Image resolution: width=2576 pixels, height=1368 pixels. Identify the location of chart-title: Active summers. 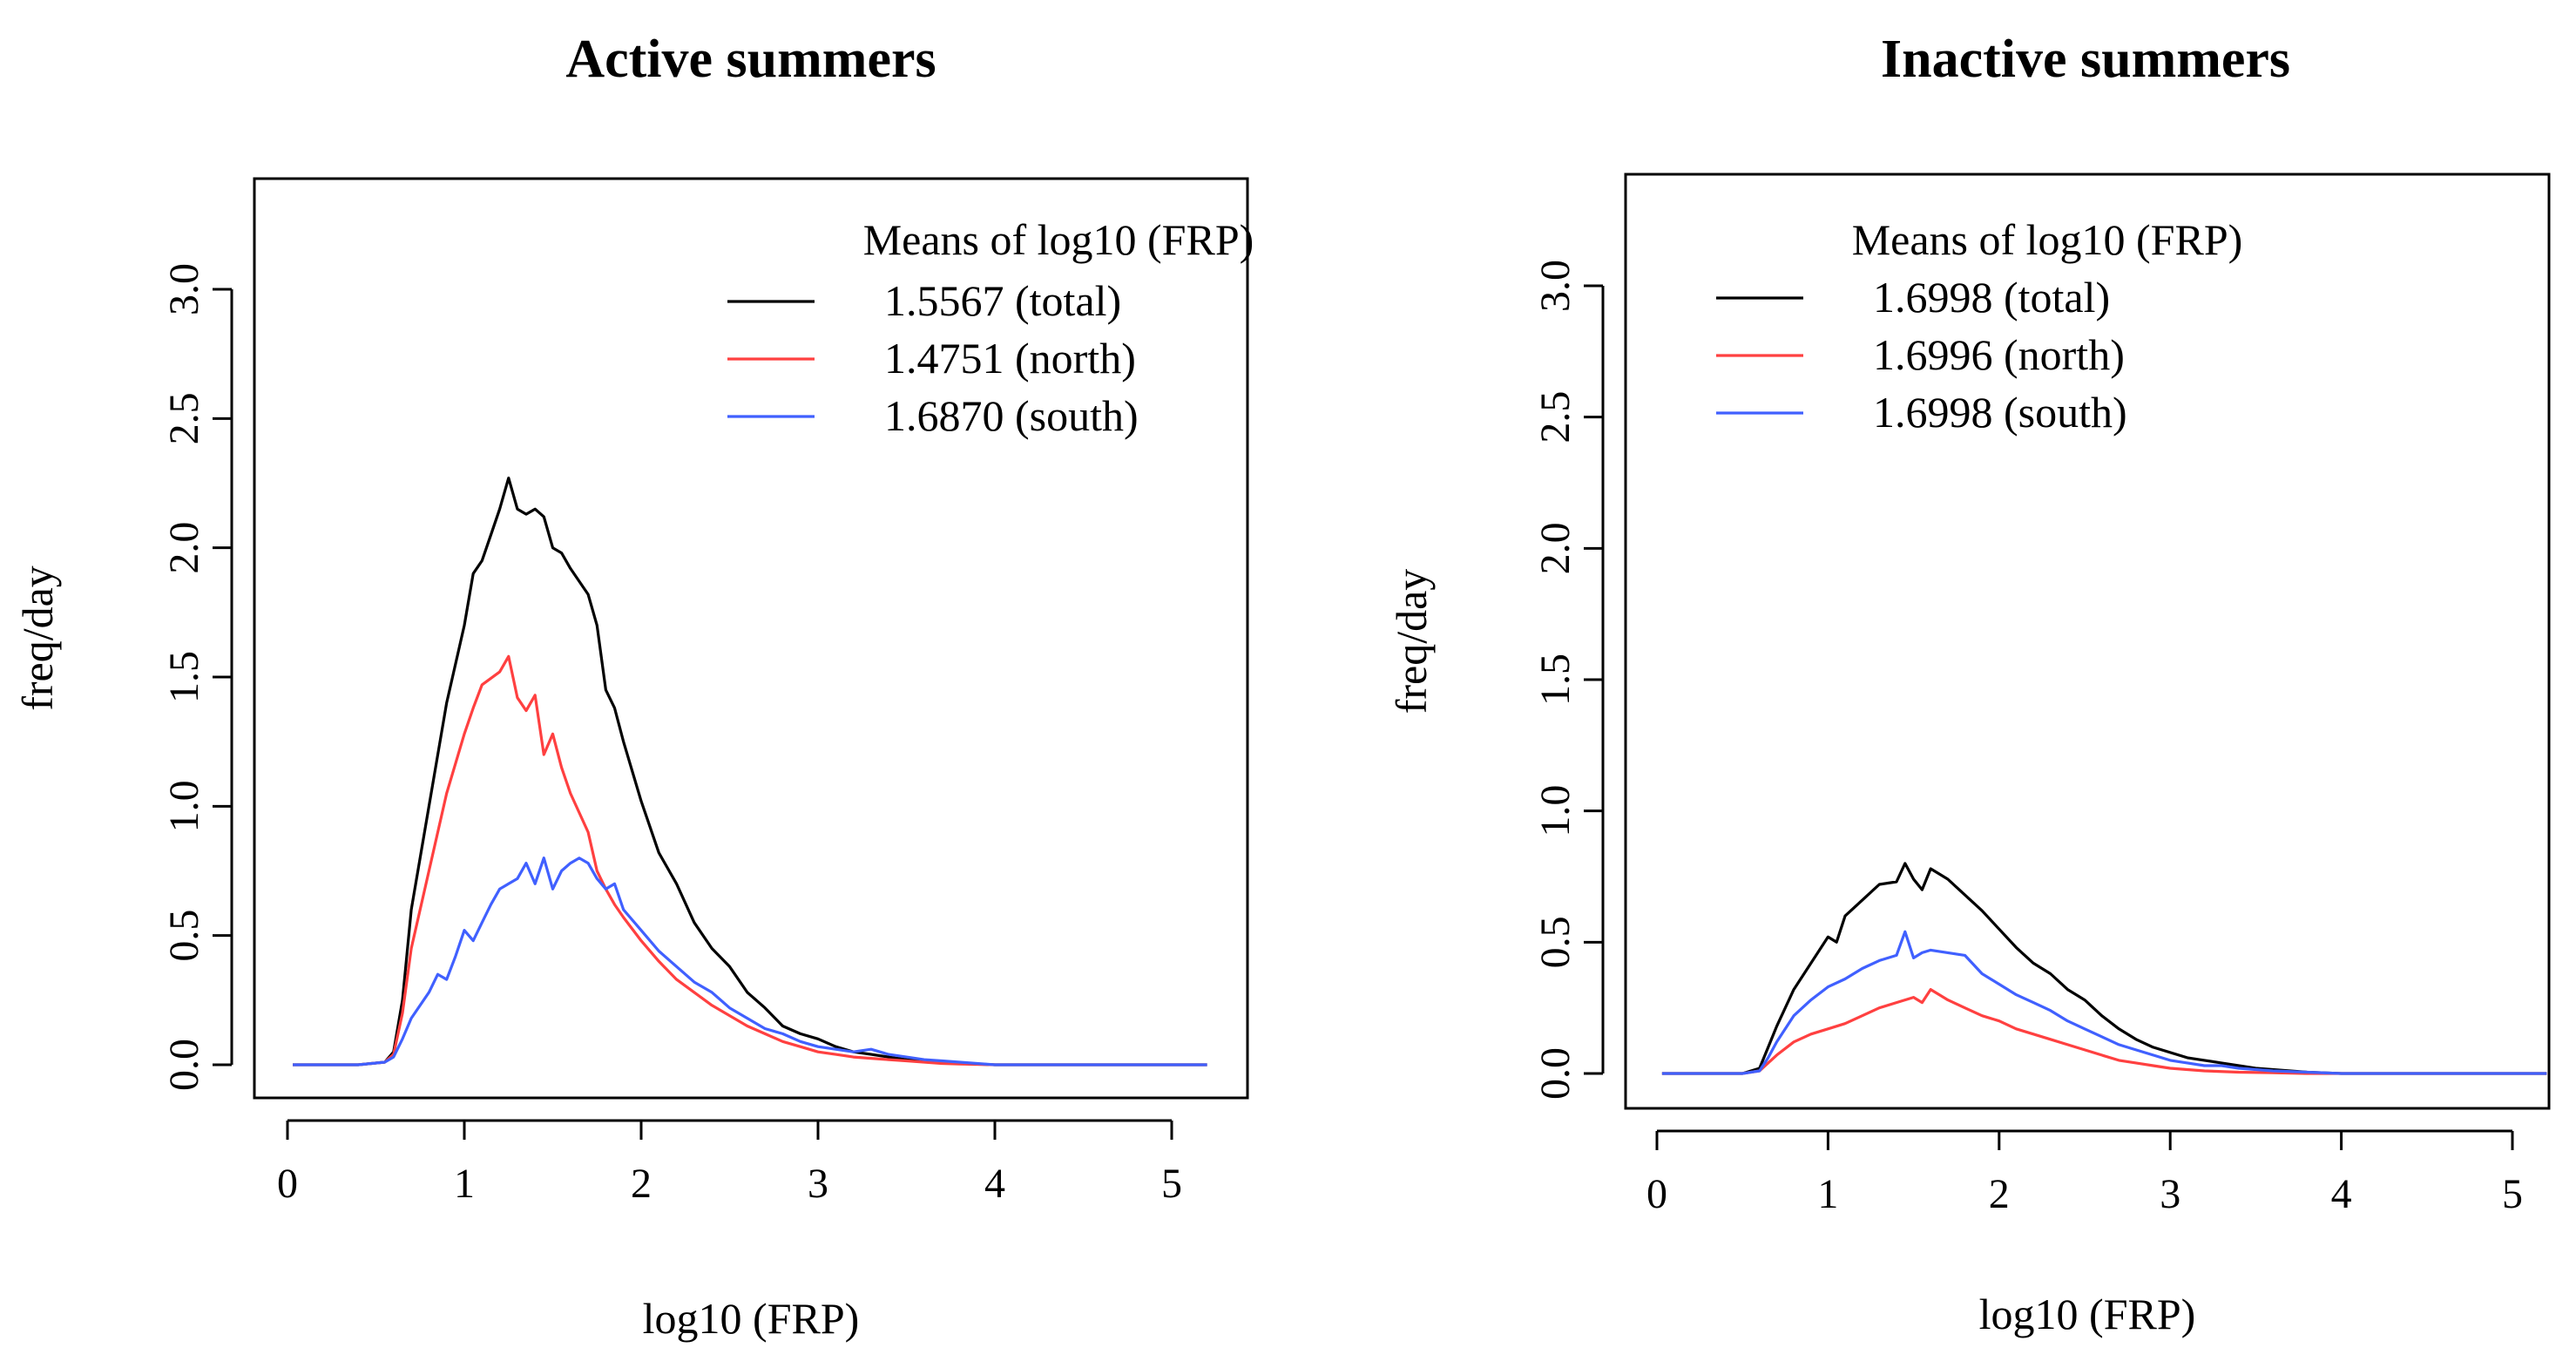
(750, 60).